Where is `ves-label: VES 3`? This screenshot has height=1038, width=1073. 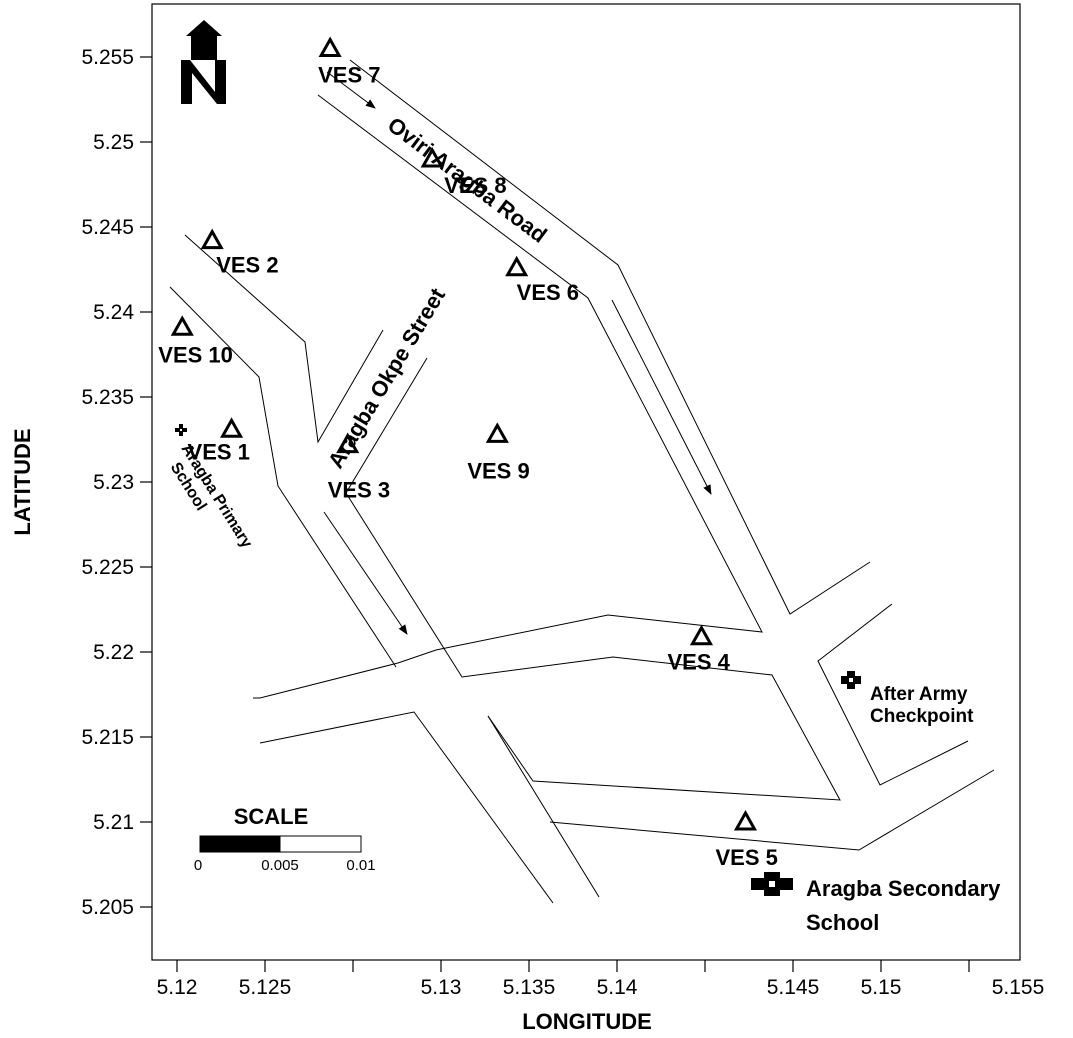
ves-label: VES 3 is located at coordinates (359, 490).